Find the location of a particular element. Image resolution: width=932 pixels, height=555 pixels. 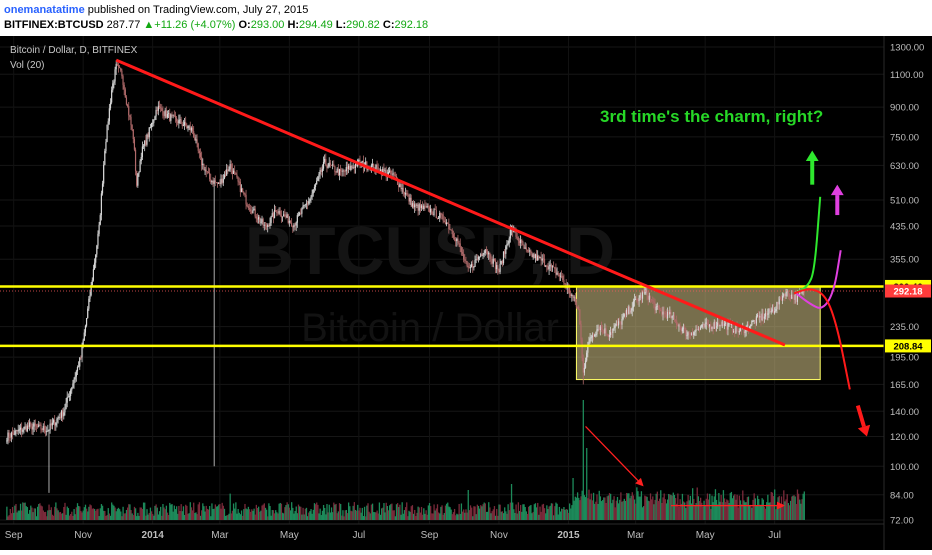

volume-down-arrow is located at coordinates (614, 456).